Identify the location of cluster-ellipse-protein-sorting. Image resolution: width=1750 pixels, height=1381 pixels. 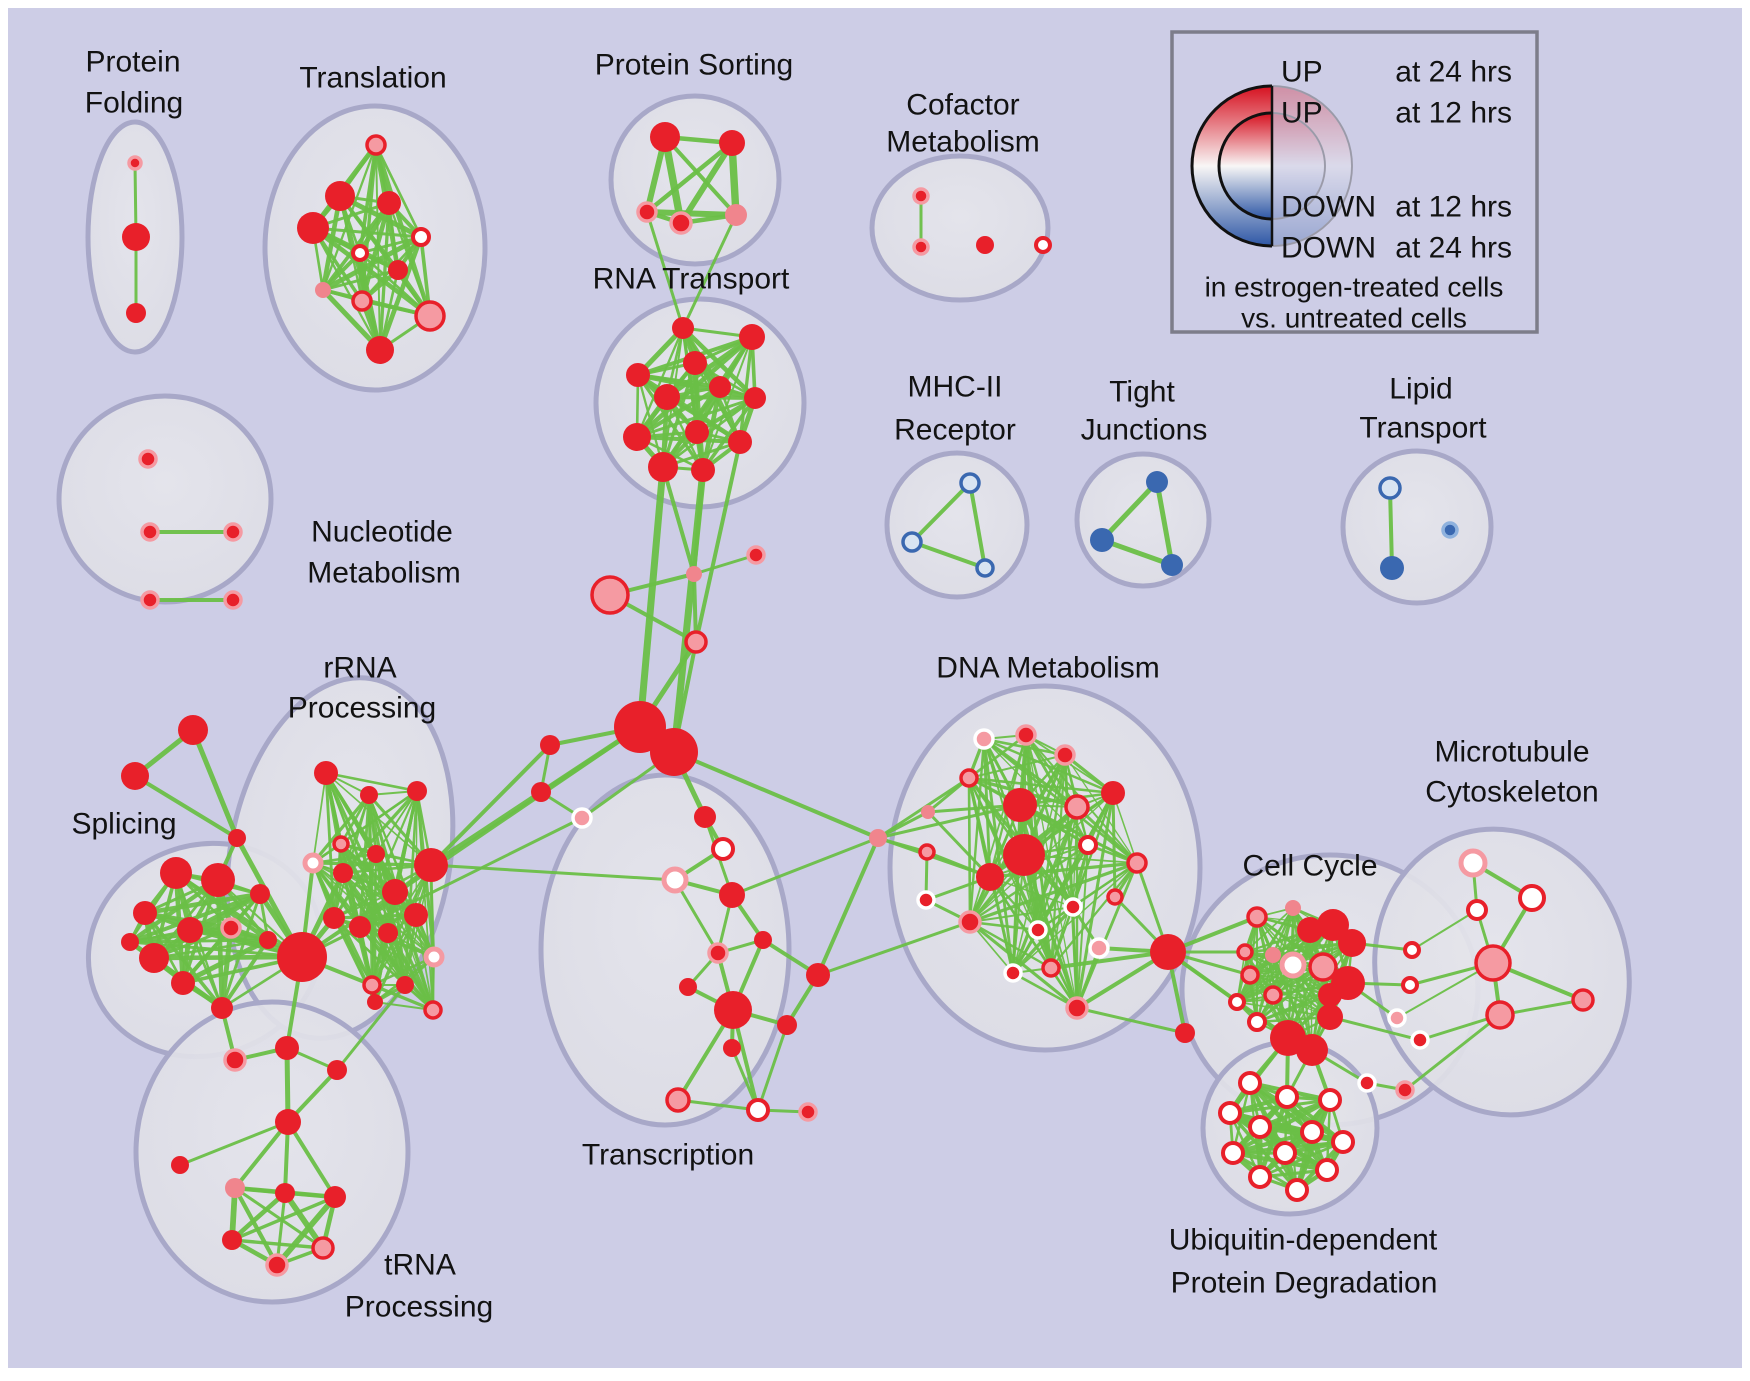
(695, 180).